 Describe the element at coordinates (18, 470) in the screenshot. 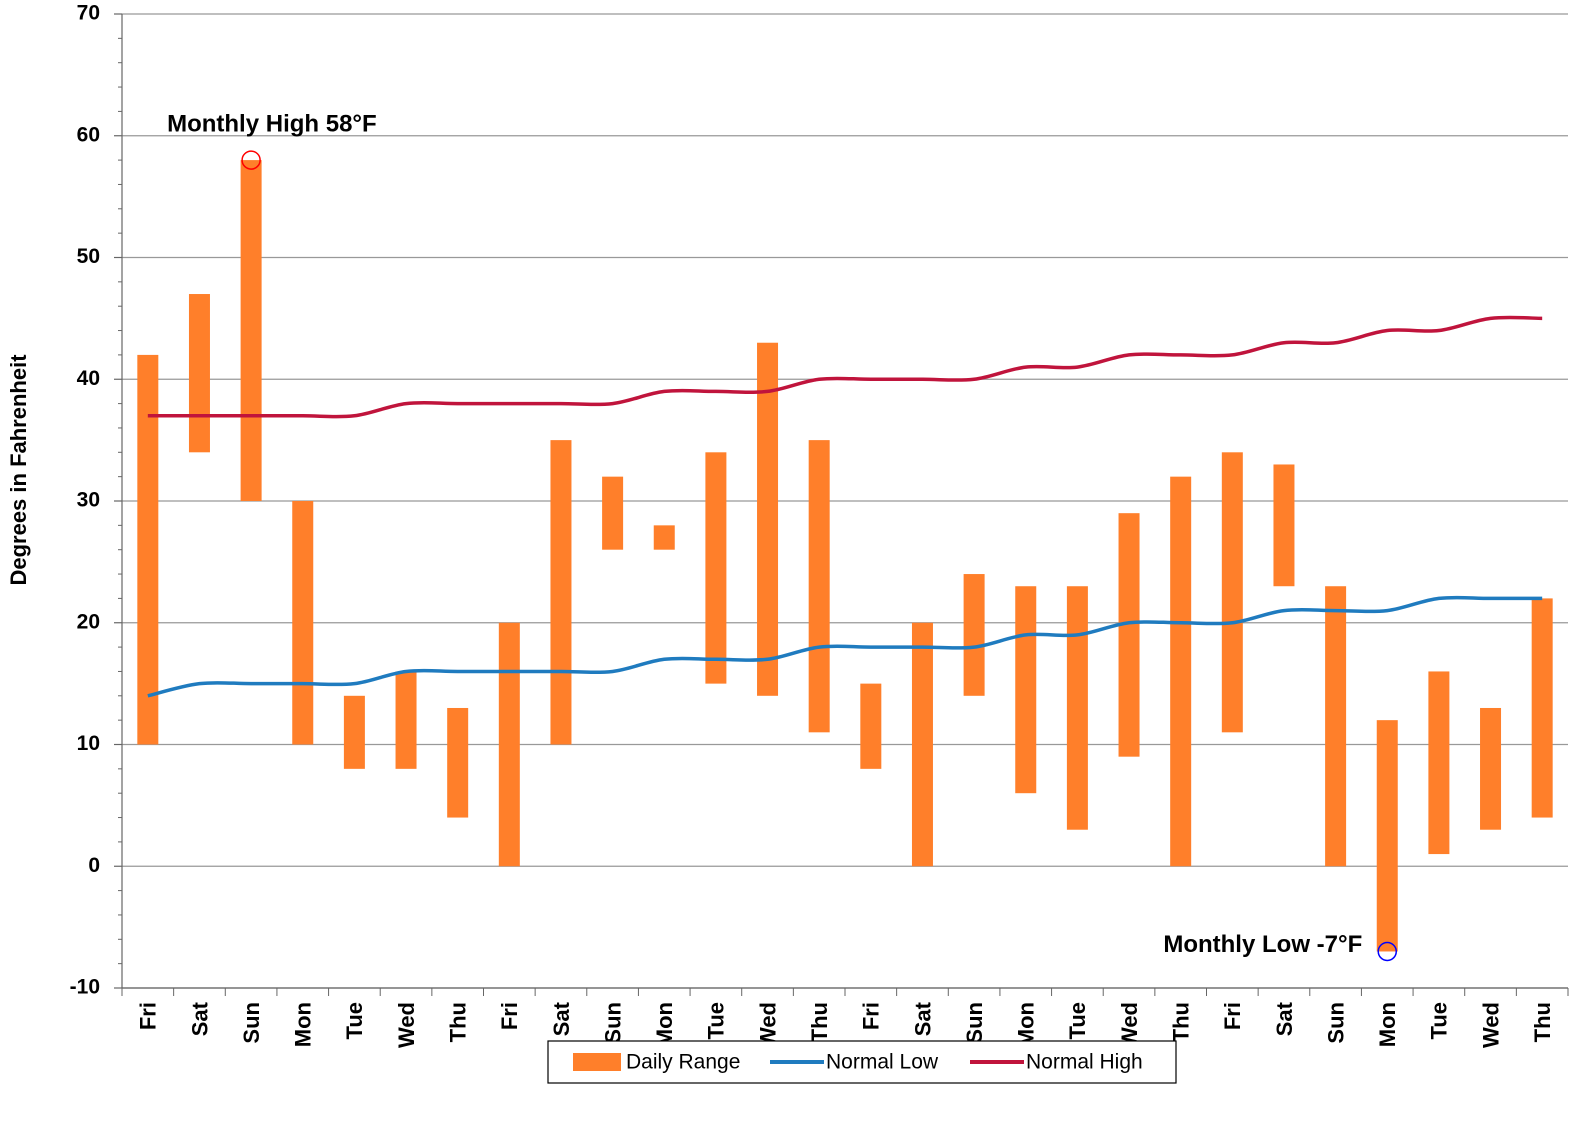

I see `y-axis-label: Degrees in Fahrenheit` at that location.